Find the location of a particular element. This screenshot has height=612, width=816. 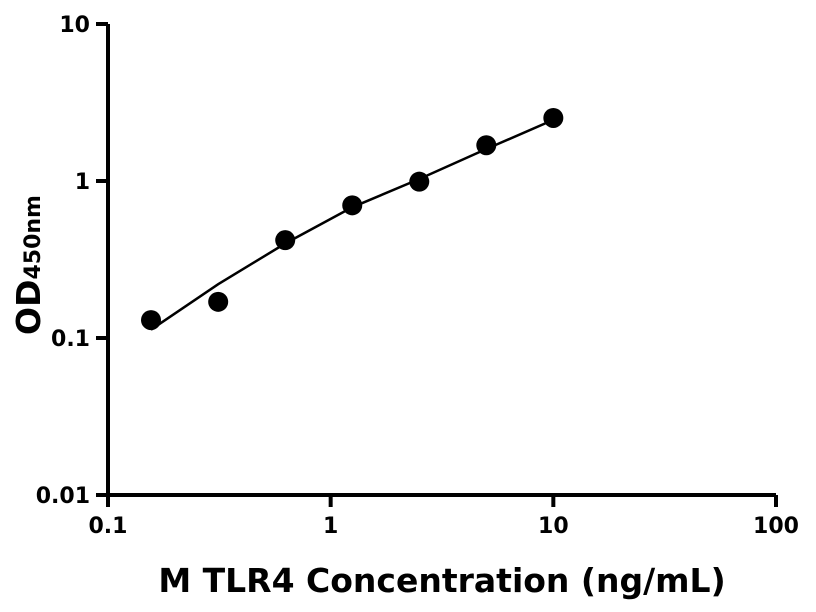

x-tick-label: 0.1 is located at coordinates (108, 526).